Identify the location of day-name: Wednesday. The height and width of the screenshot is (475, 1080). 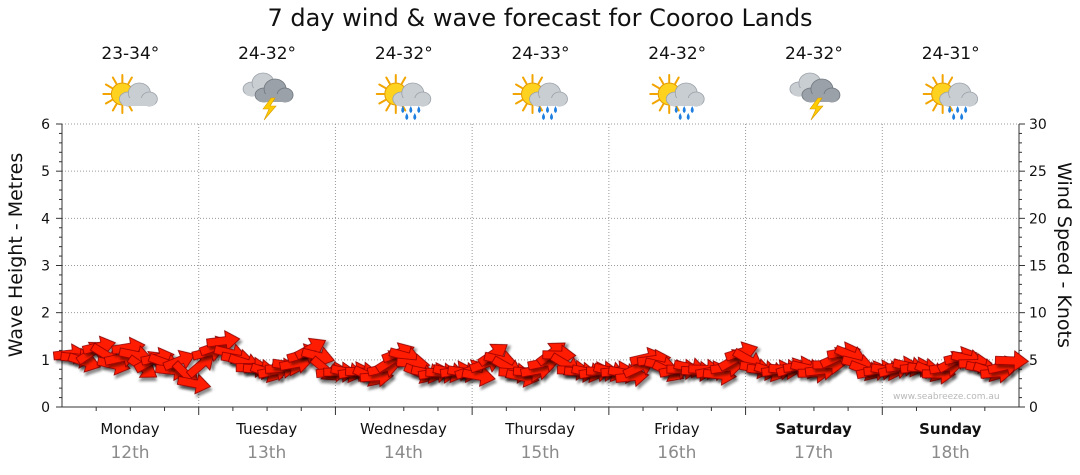
(403, 429).